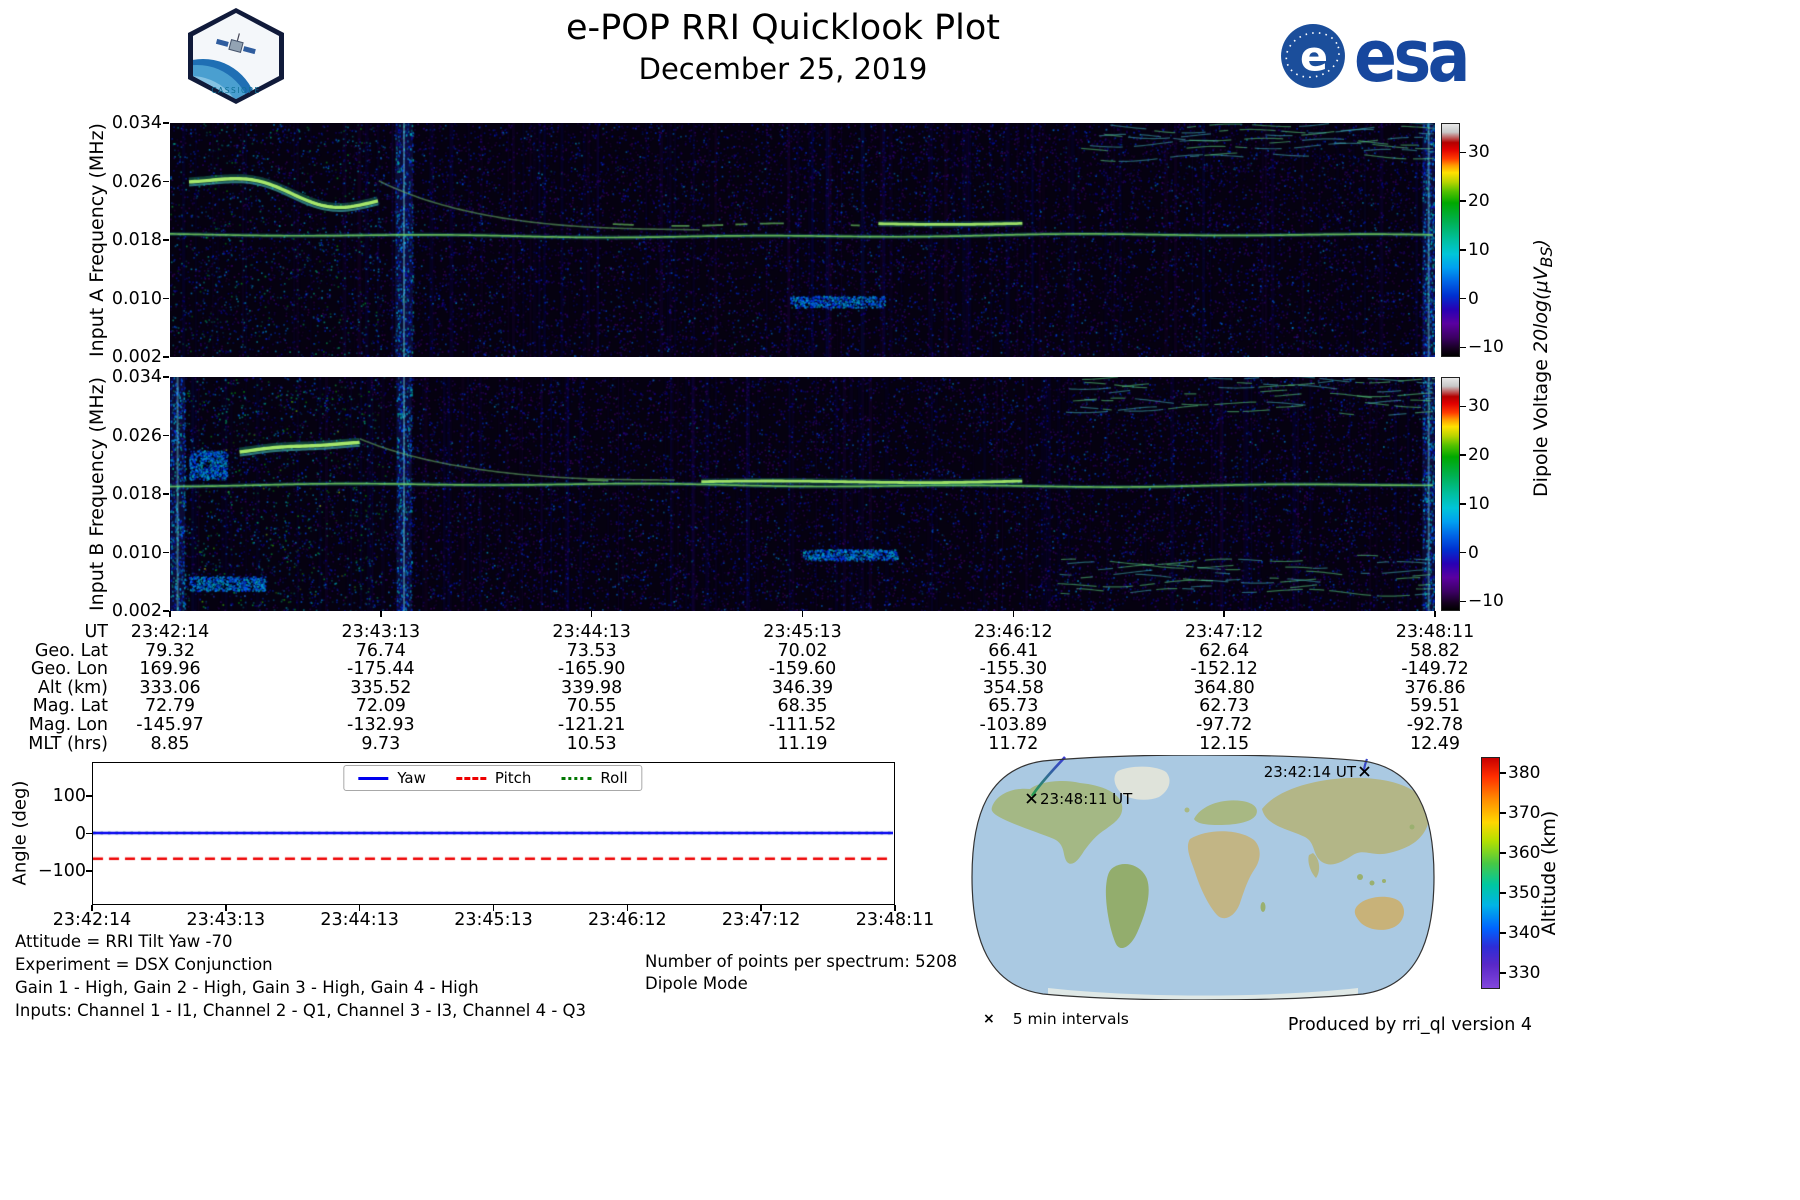 The height and width of the screenshot is (1200, 1800). I want to click on legend-swatch-yaw, so click(373, 778).